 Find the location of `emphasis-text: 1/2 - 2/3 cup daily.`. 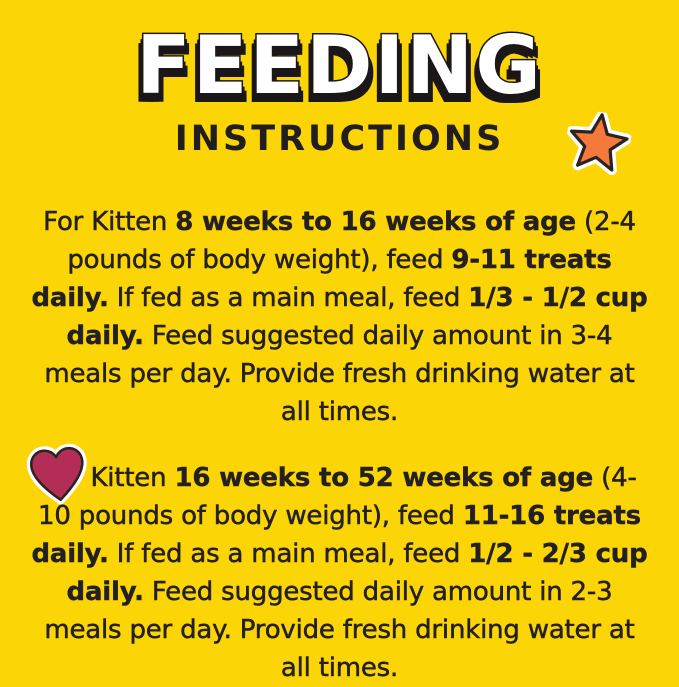

emphasis-text: 1/2 - 2/3 cup daily. is located at coordinates (357, 573).